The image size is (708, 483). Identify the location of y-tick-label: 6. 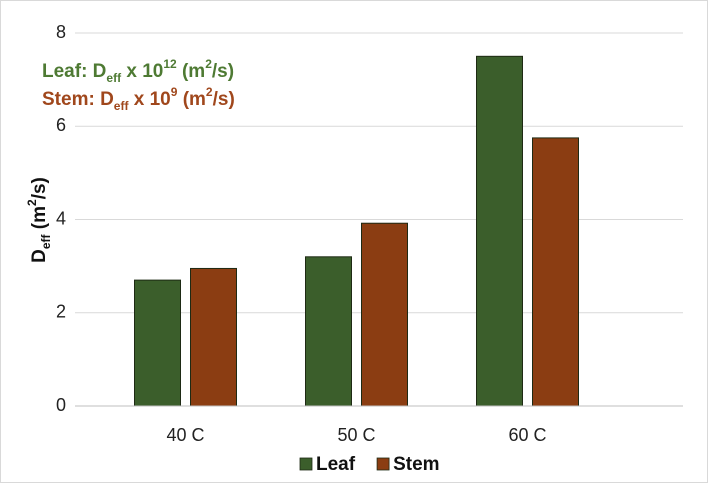
(61, 125).